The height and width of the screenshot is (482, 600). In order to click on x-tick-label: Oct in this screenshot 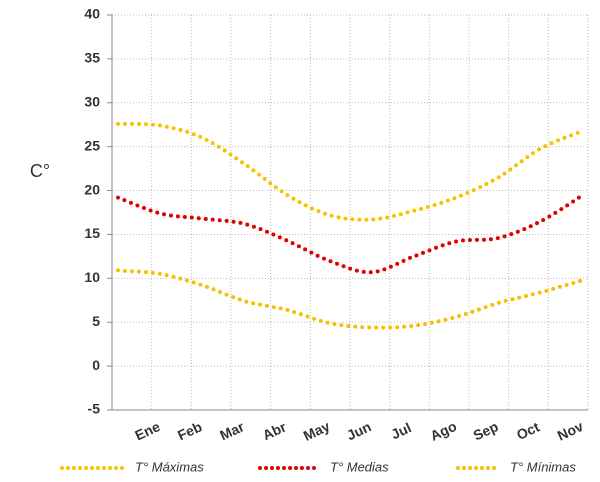, I will do `click(528, 431)`.